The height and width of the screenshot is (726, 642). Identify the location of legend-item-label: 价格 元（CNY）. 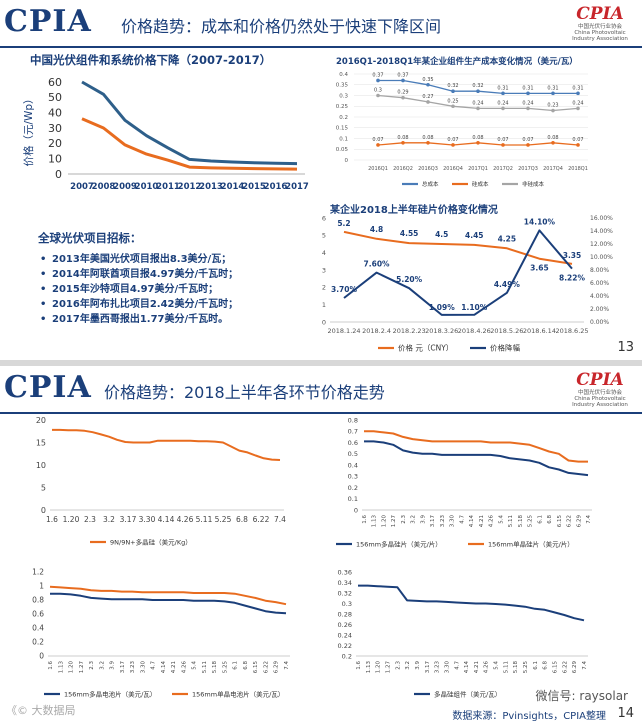
(425, 348).